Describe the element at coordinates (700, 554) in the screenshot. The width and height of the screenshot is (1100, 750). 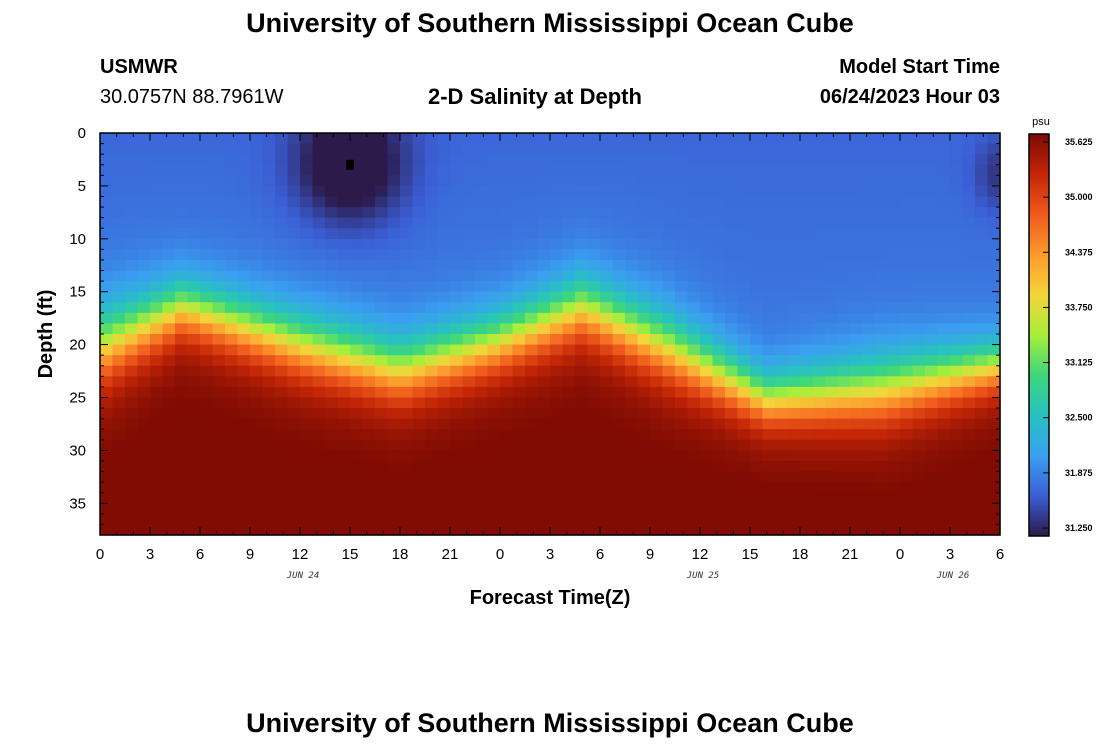
I see `x-tick-label: 12` at that location.